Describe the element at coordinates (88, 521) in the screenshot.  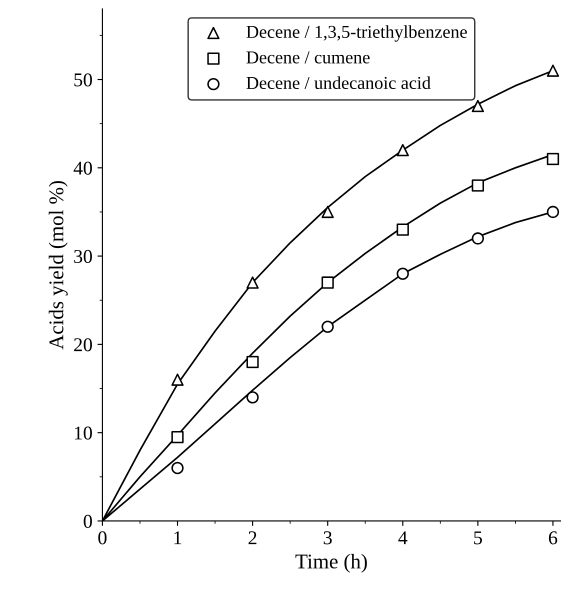
I see `y-tick-label: 0` at that location.